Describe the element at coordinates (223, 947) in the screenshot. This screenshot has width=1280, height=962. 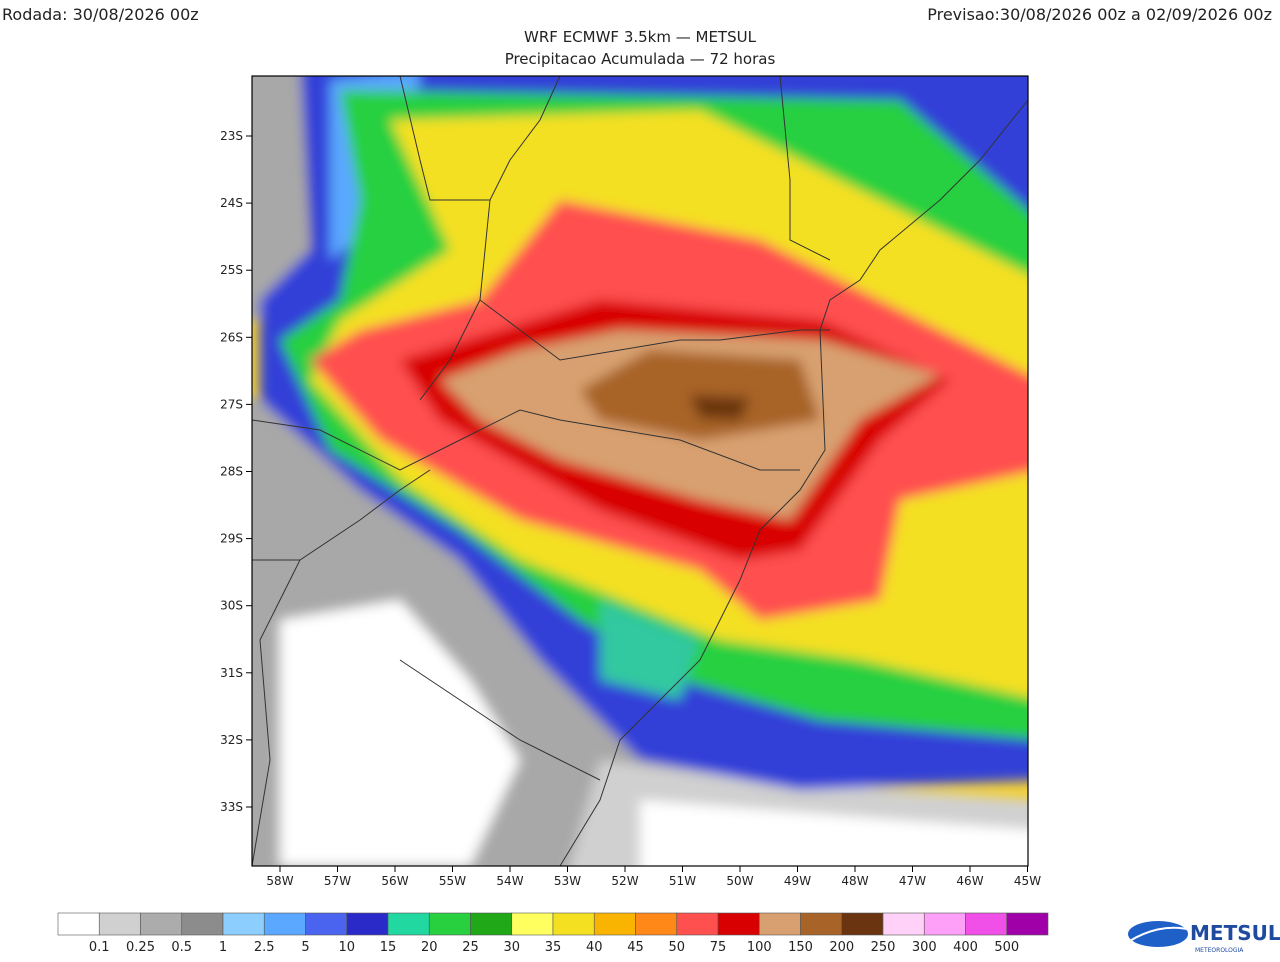
I see `colorbar-label: 1` at that location.